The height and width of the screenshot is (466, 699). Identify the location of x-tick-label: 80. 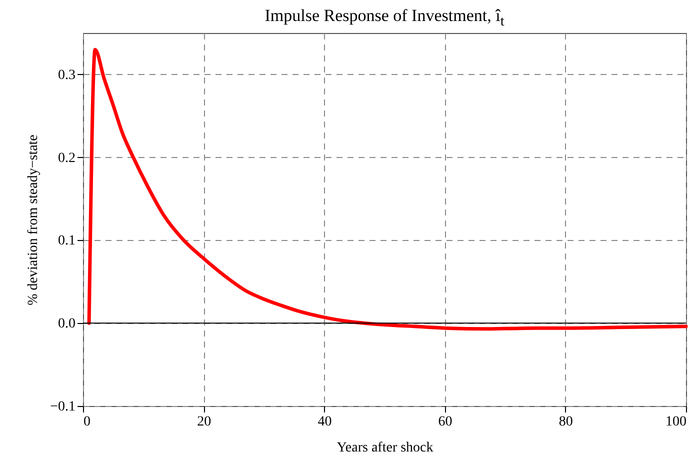
(565, 422).